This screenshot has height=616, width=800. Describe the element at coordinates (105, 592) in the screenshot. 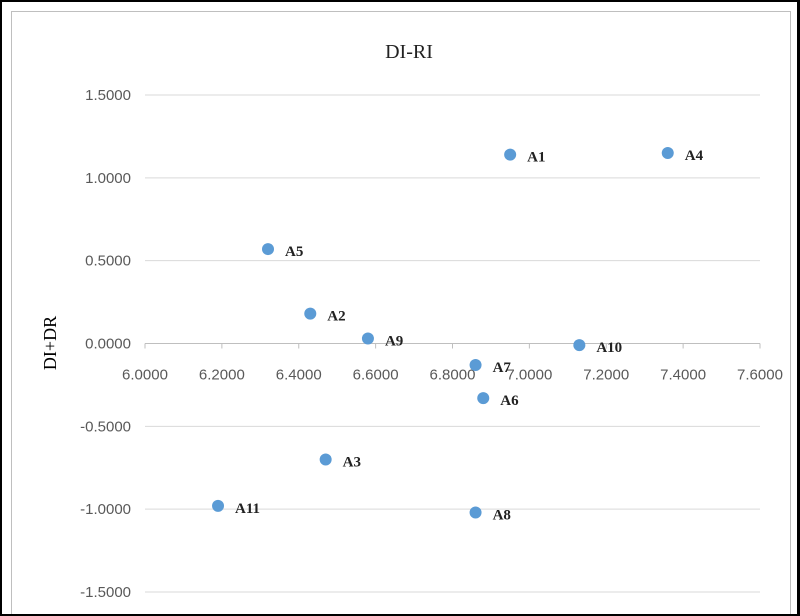

I see `y-tick-label: -1.5000` at that location.